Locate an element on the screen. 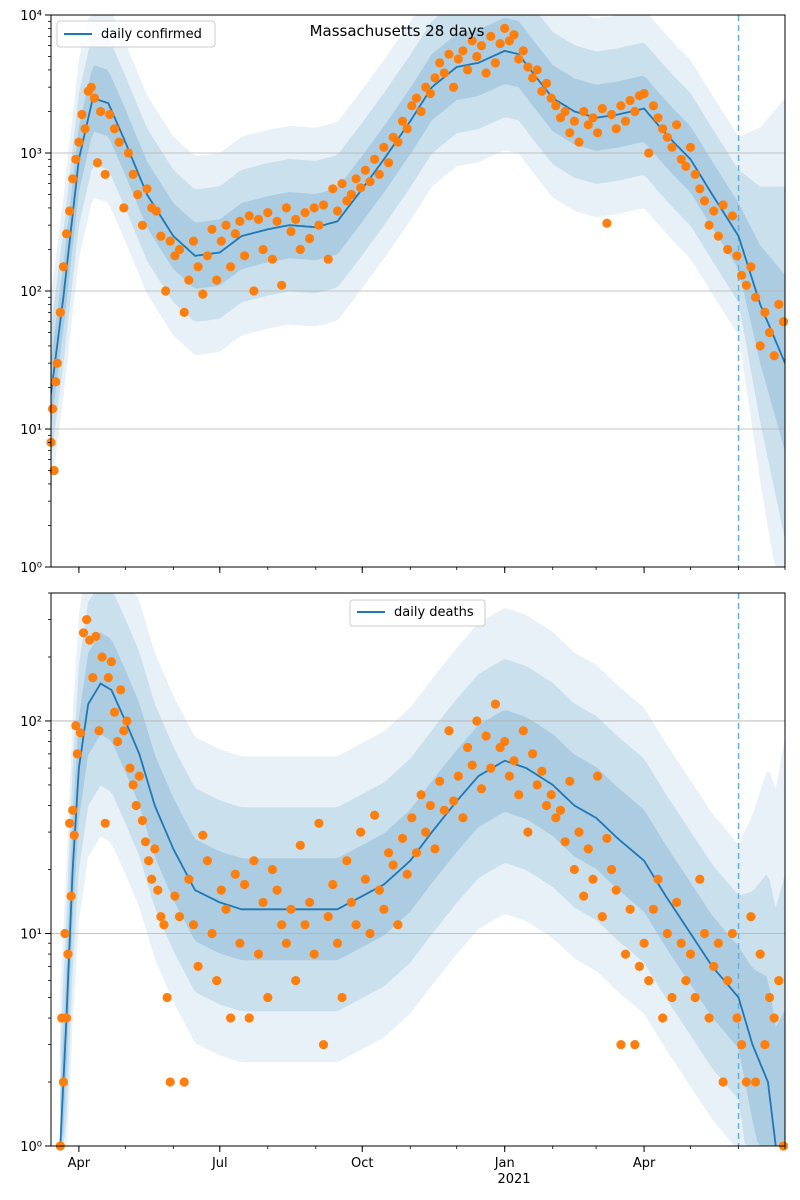  x-tick-label: Jul is located at coordinates (219, 1163).